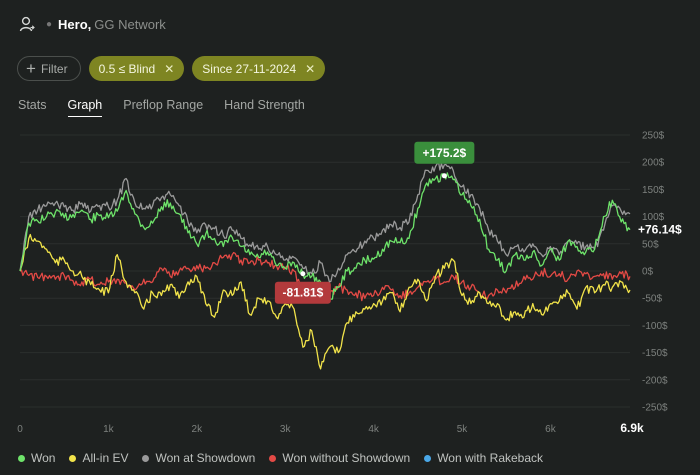 The width and height of the screenshot is (700, 475). Describe the element at coordinates (130, 24) in the screenshot. I see `network-name: GG Network` at that location.